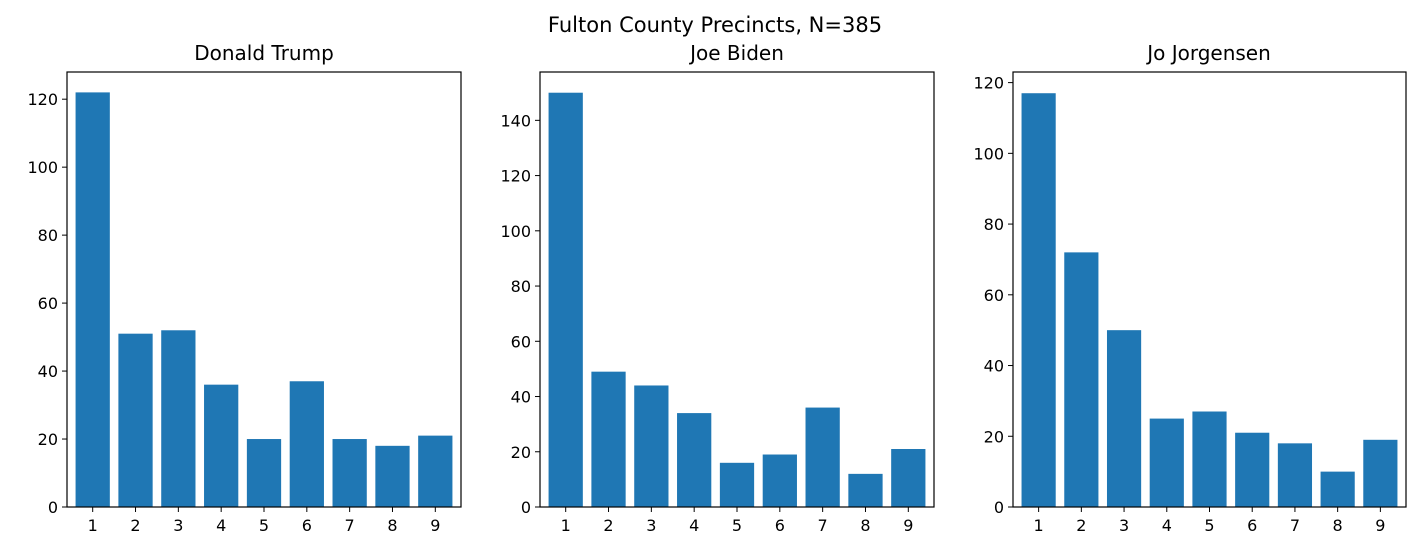 The width and height of the screenshot is (1420, 554). I want to click on figure-suptitle: Fulton County Precincts, N=385, so click(715, 25).